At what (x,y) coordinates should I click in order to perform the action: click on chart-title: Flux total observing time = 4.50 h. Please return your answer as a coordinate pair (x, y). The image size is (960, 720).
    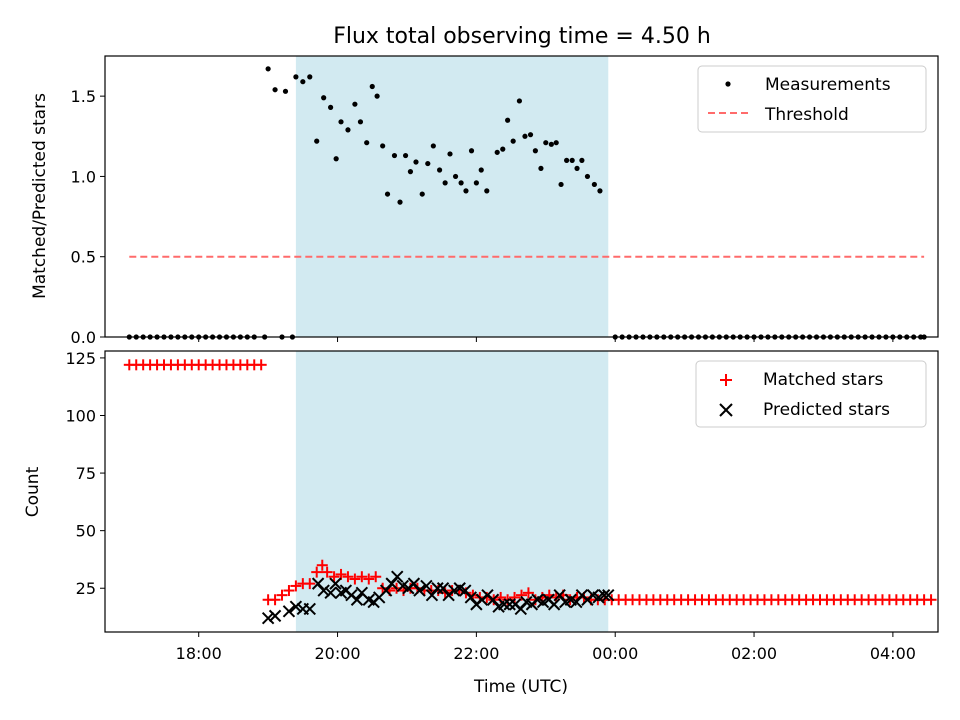
    Looking at the image, I should click on (522, 36).